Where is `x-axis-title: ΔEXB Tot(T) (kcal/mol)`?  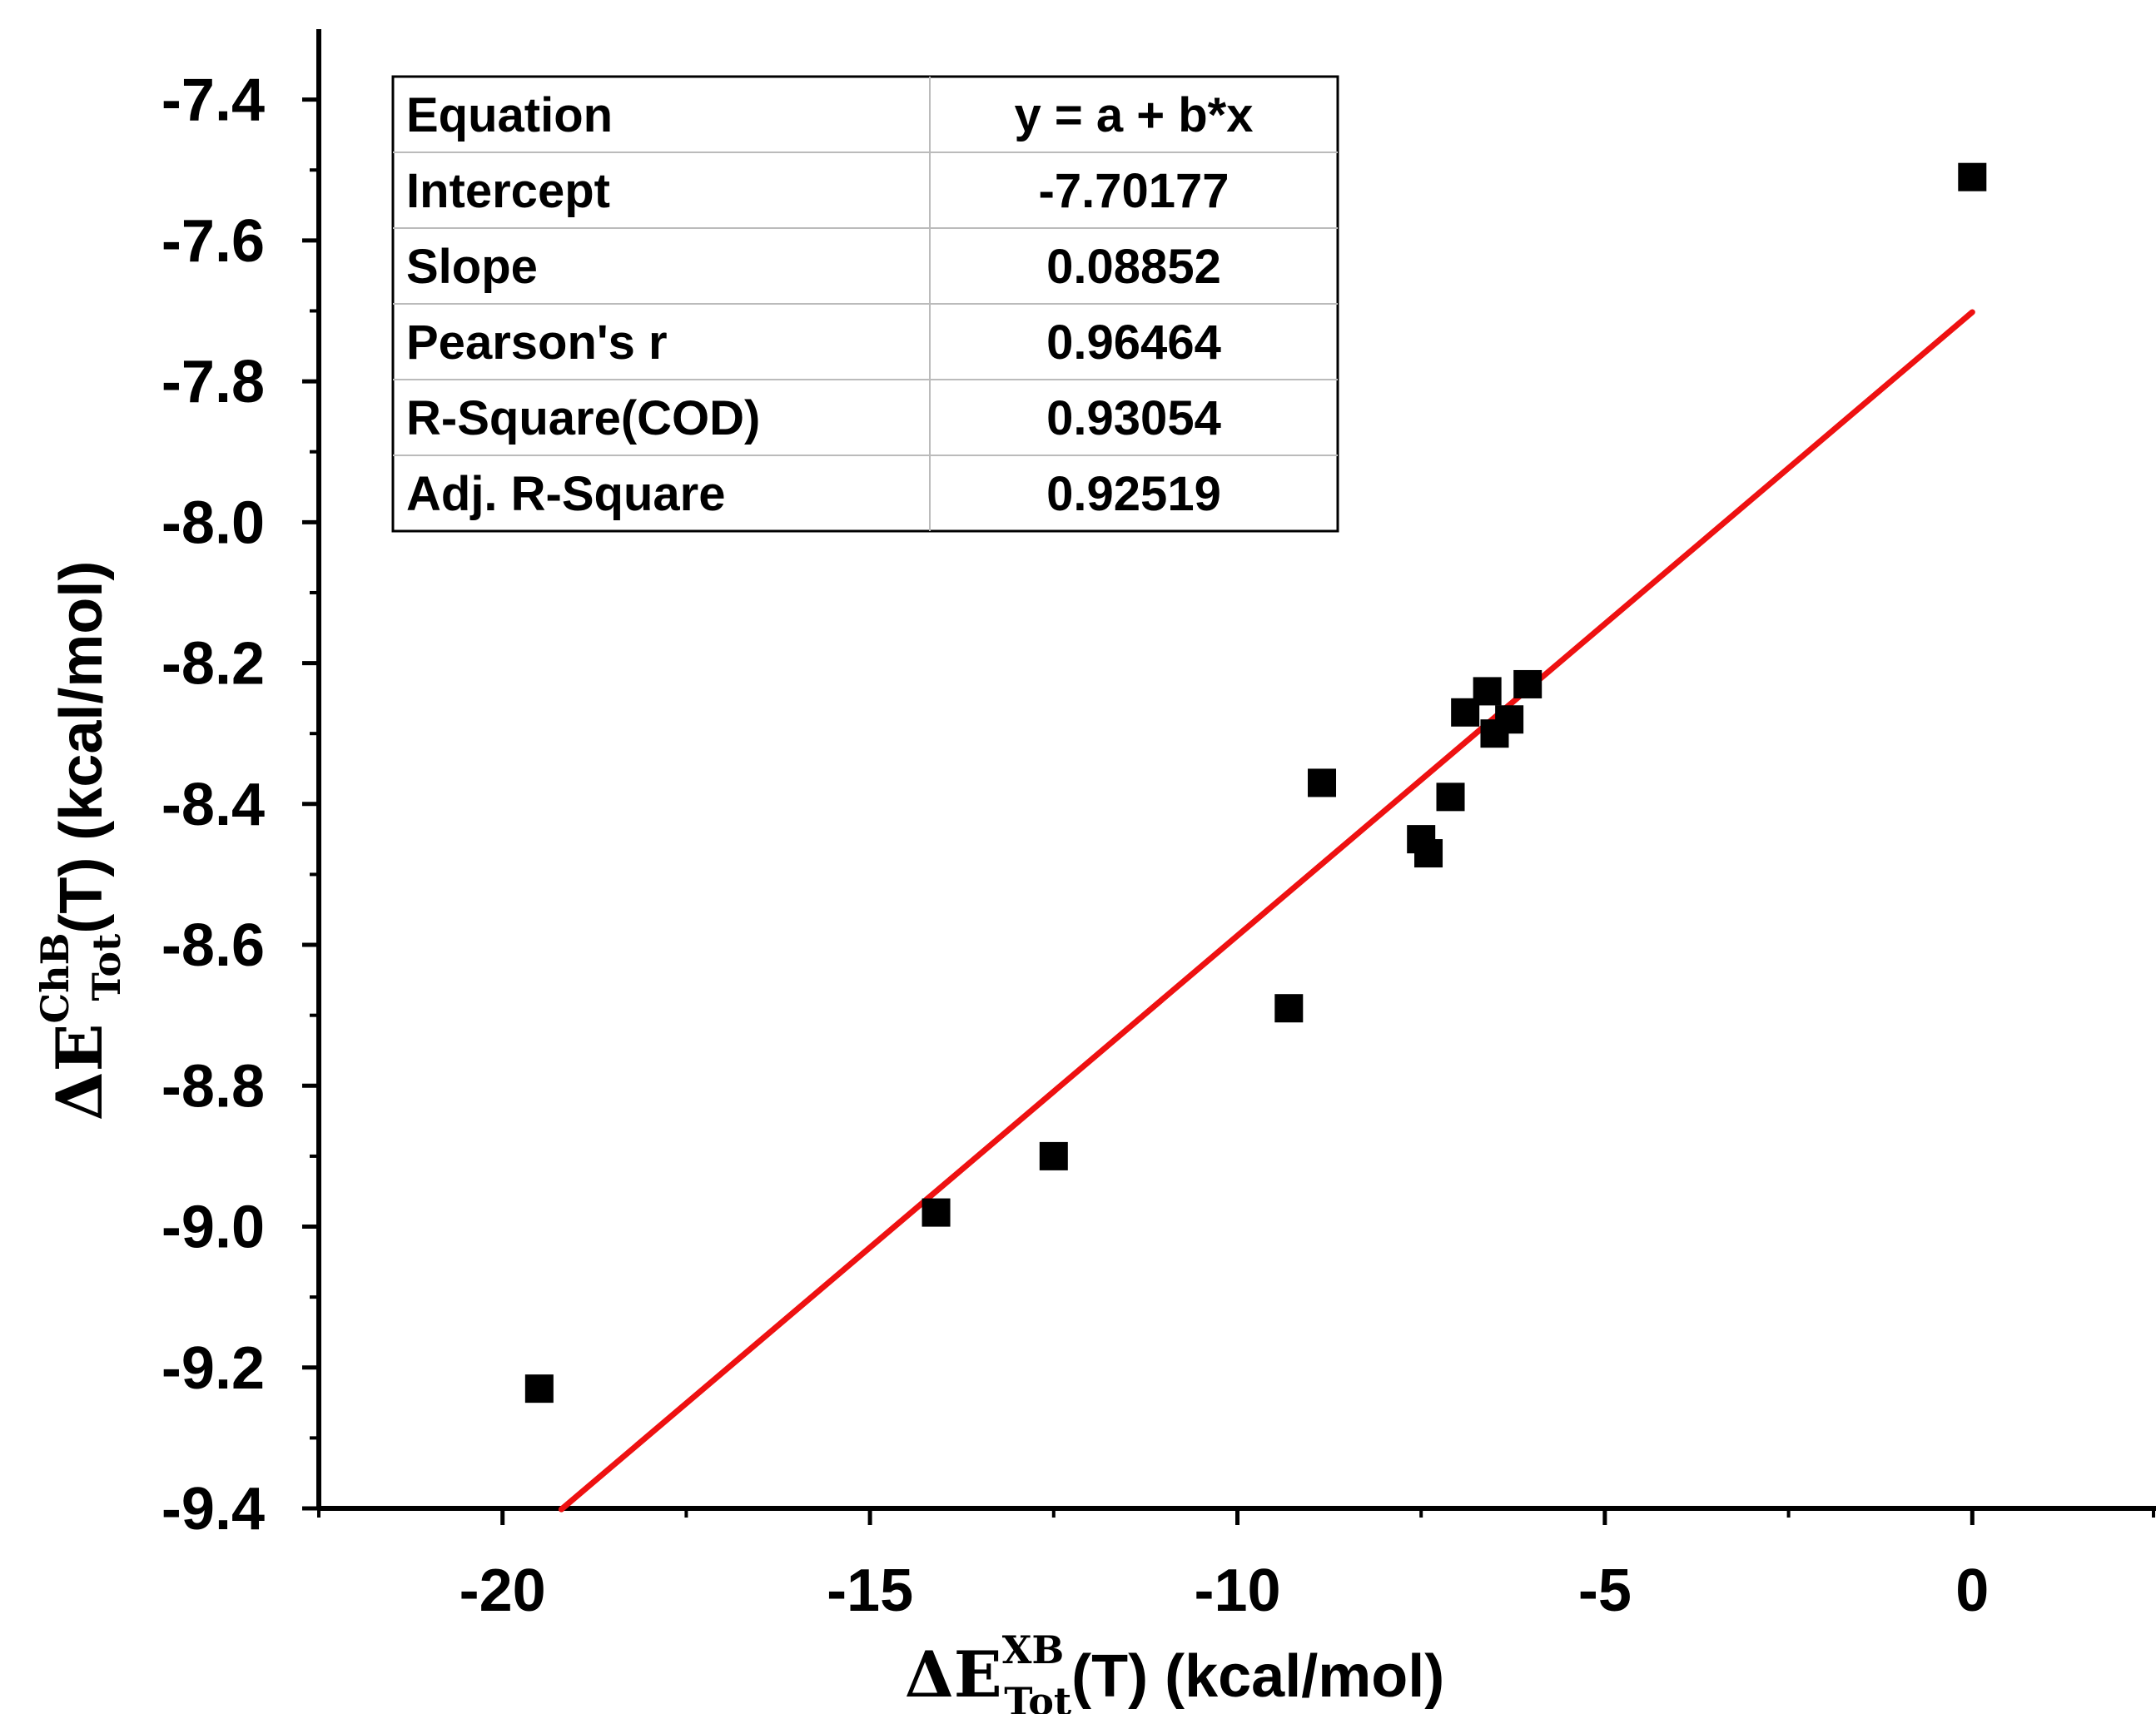 x-axis-title: ΔEXB Tot(T) (kcal/mol) is located at coordinates (1174, 1670).